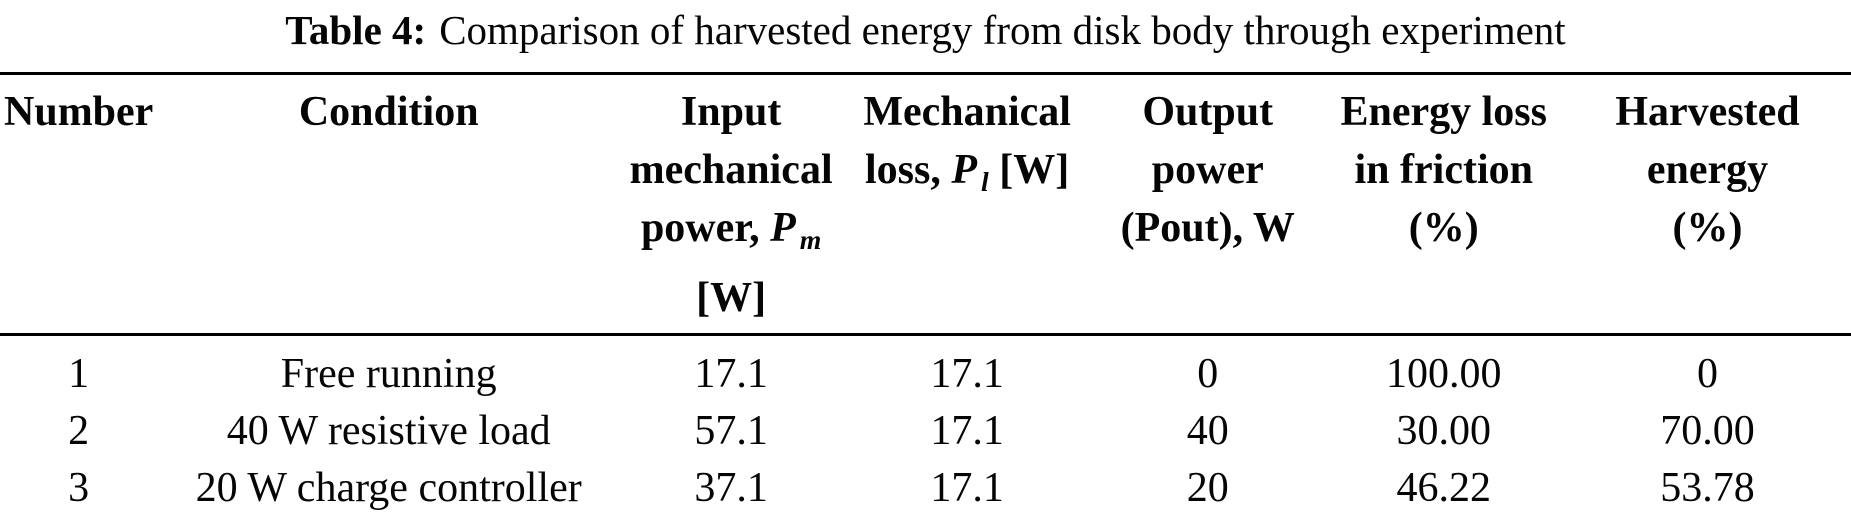 This screenshot has height=515, width=1851. I want to click on cell-energy-loss-in-friction: 30.00, so click(1444, 430).